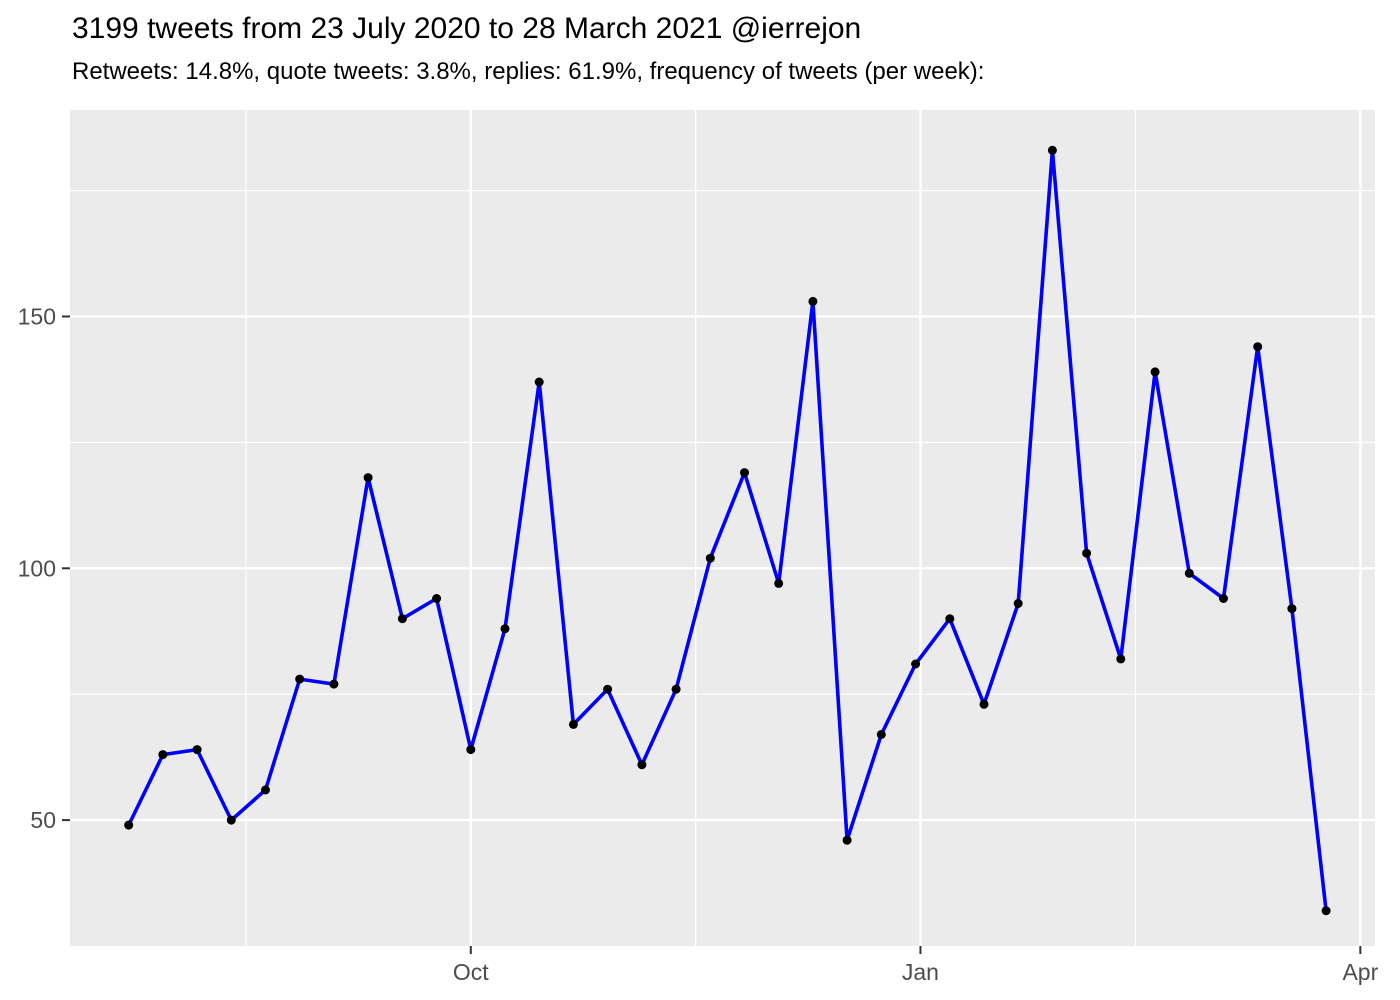 The height and width of the screenshot is (1000, 1400). What do you see at coordinates (37, 568) in the screenshot?
I see `y-tick-label: 100` at bounding box center [37, 568].